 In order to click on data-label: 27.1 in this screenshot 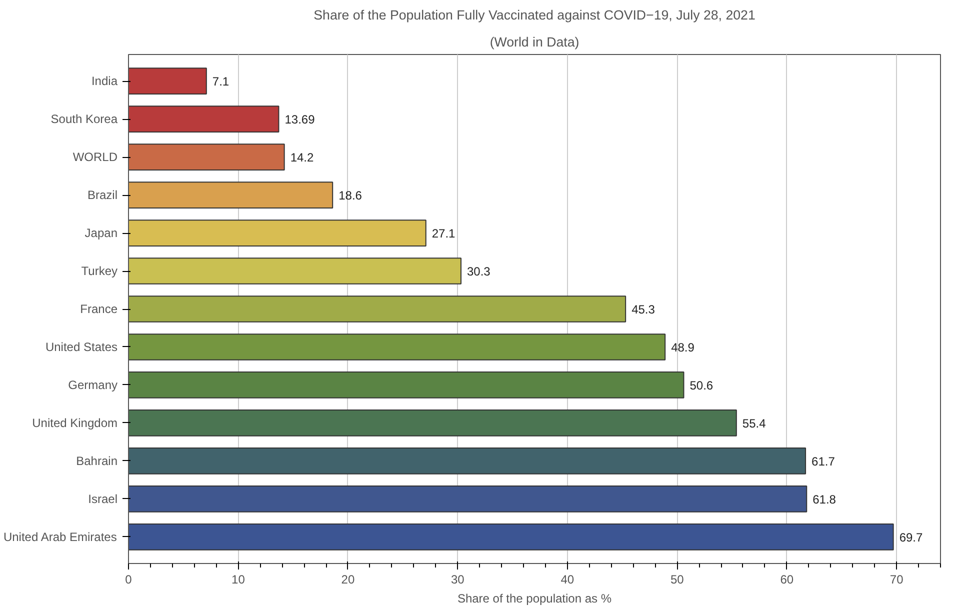, I will do `click(444, 233)`.